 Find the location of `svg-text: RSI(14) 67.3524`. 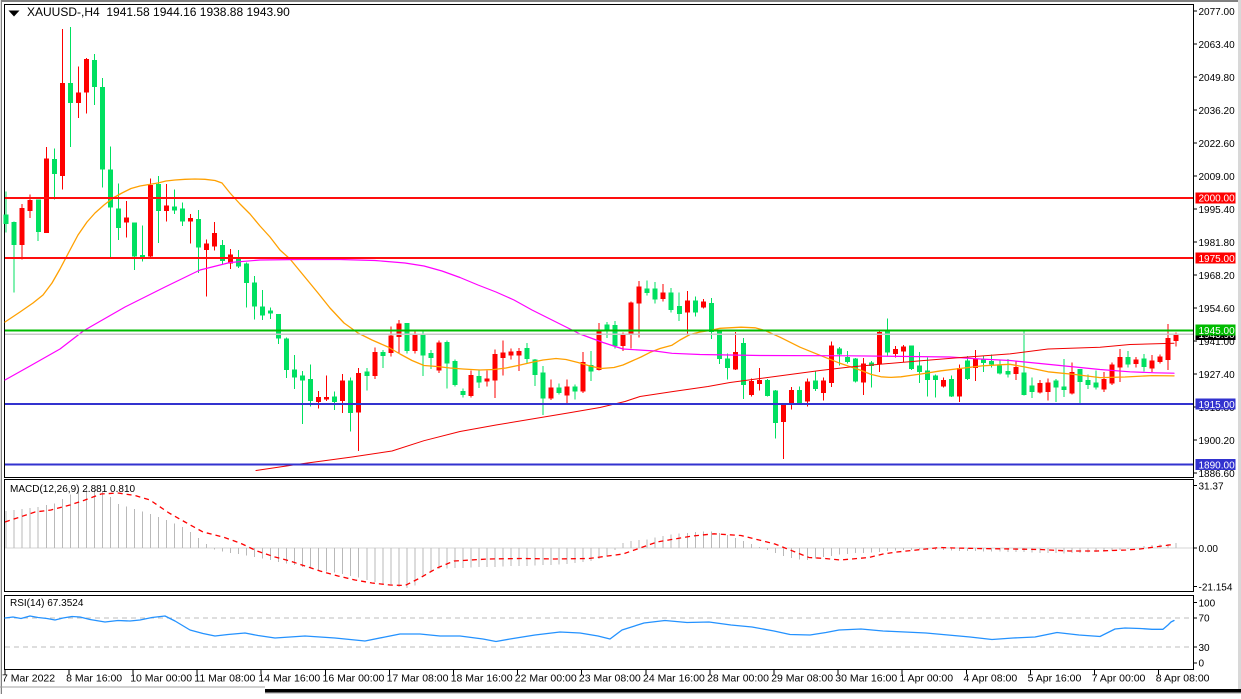

svg-text: RSI(14) 67.3524 is located at coordinates (47, 603).